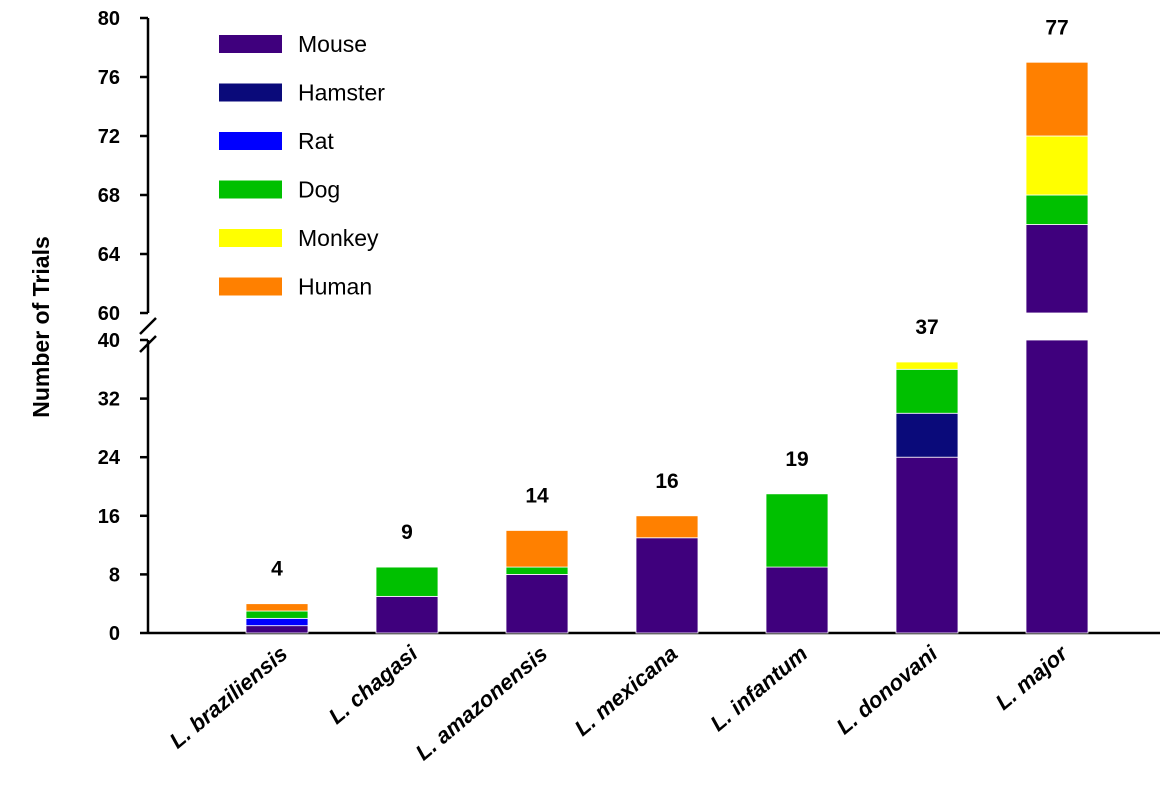  What do you see at coordinates (796, 459) in the screenshot?
I see `bar-total-label: 19` at bounding box center [796, 459].